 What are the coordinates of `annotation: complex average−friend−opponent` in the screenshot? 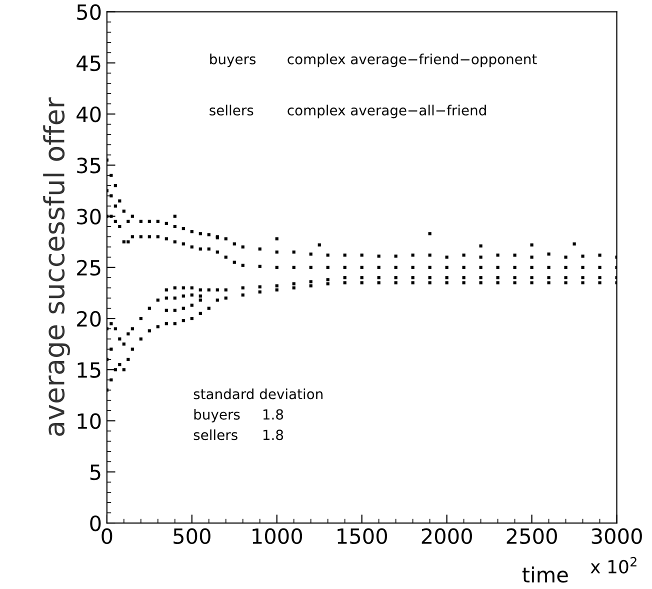 It's located at (412, 61).